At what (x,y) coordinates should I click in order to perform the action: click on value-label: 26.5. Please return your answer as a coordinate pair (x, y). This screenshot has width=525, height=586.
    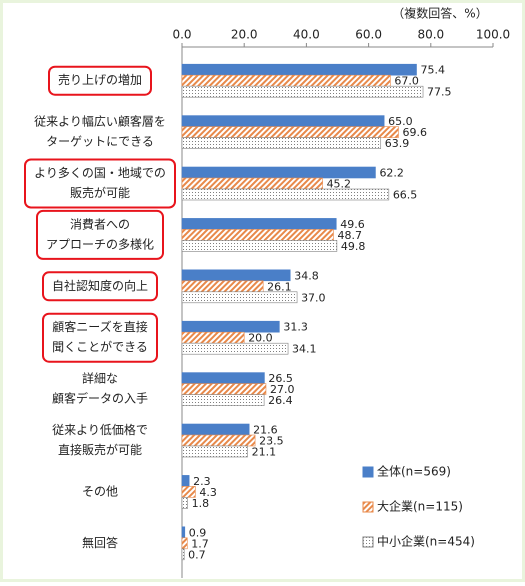
    Looking at the image, I should click on (280, 378).